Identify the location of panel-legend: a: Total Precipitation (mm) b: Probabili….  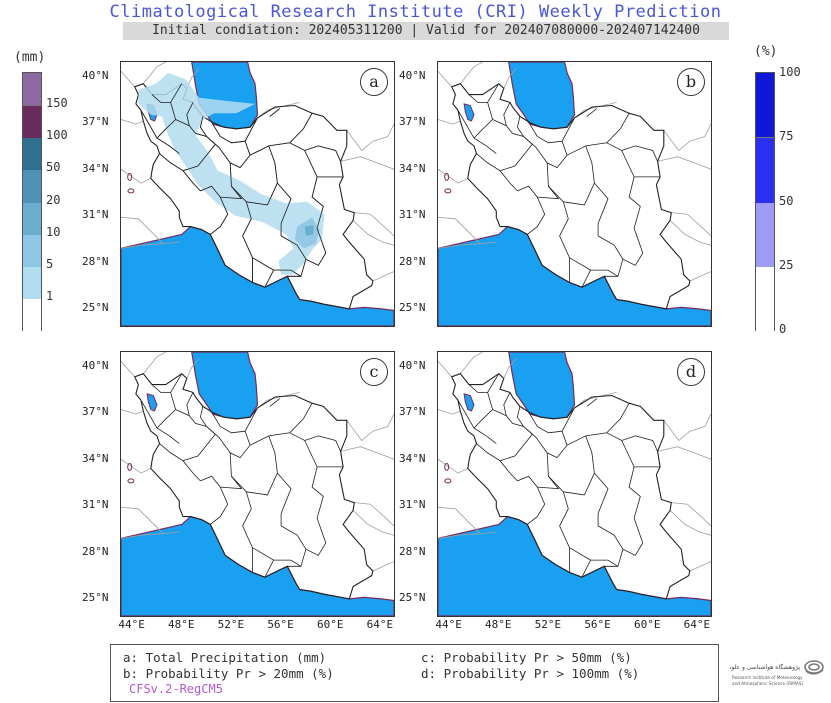
(414, 673).